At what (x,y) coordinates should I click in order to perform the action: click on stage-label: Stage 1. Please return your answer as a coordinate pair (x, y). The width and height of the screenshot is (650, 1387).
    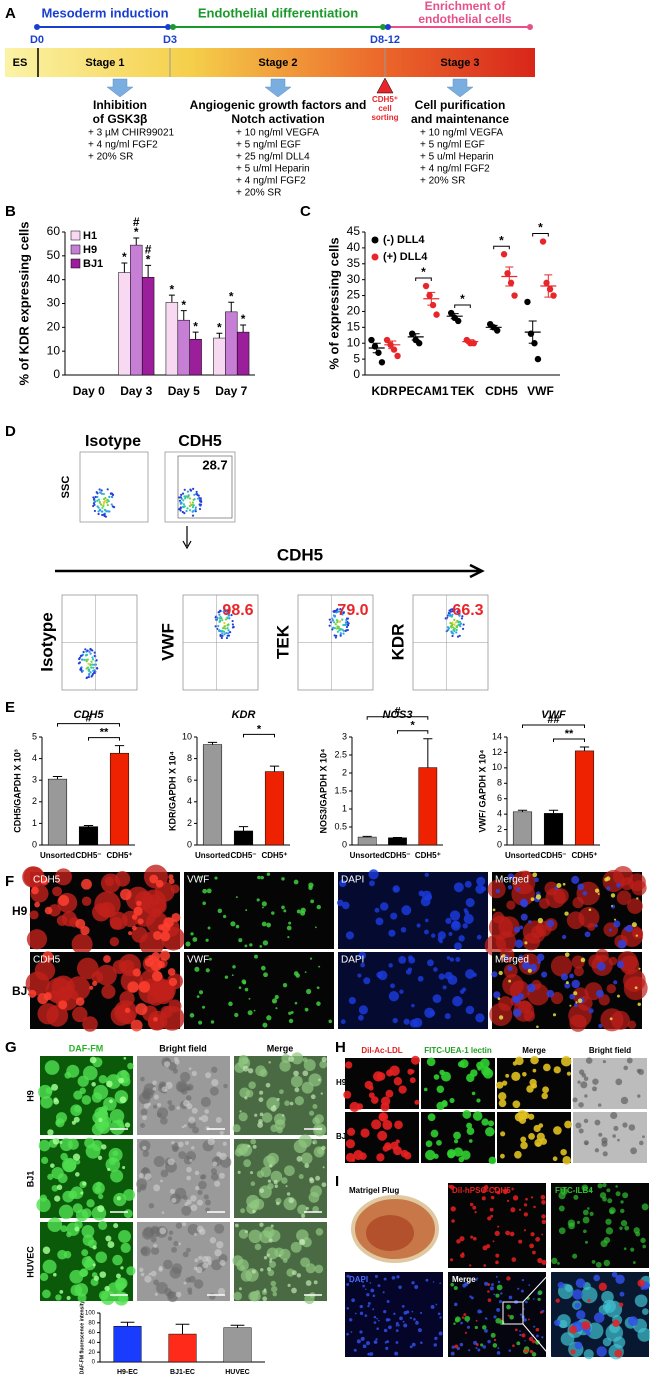
    Looking at the image, I should click on (104, 63).